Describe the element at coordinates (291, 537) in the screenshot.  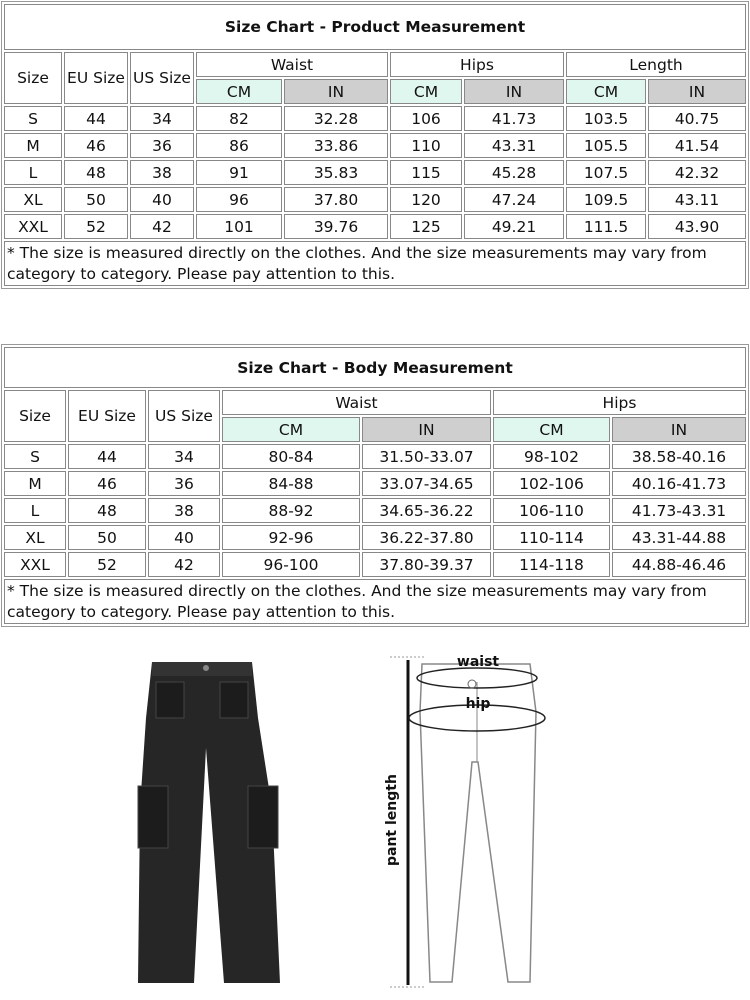
I see `table-cell: 92-96` at that location.